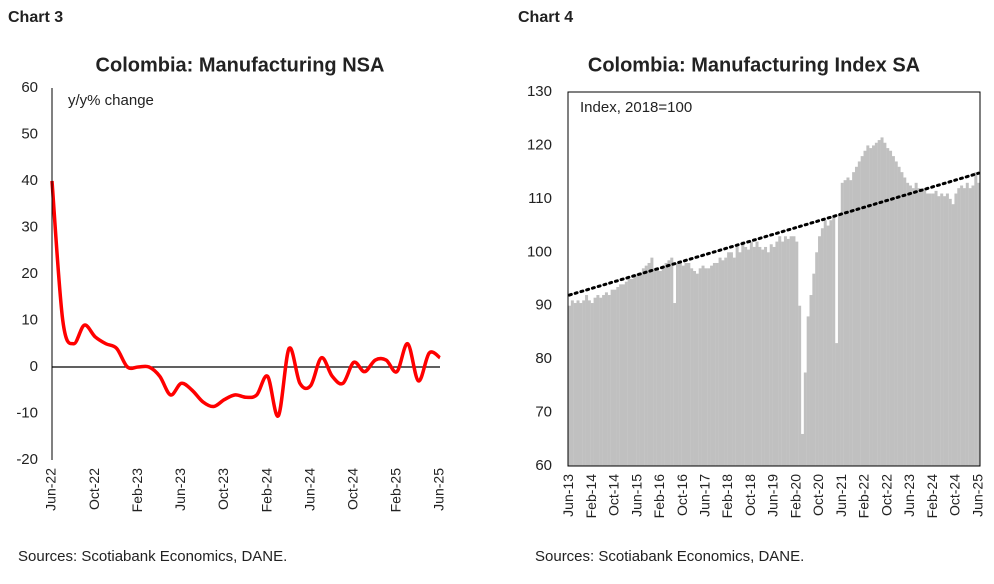  I want to click on x-tick-label: Oct-20, so click(818, 495).